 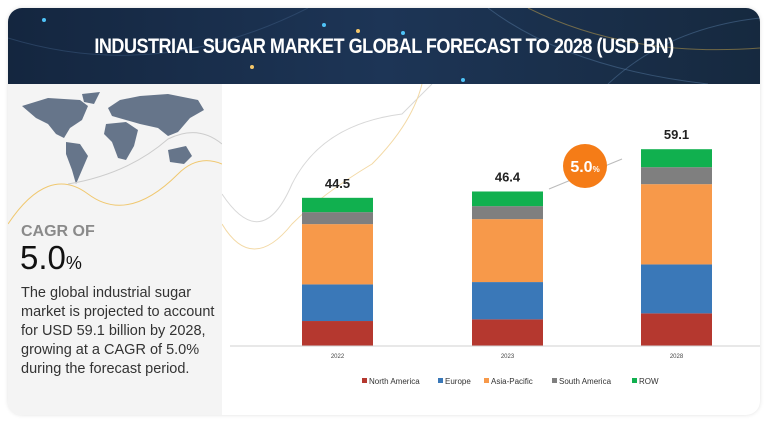 I want to click on x-tick-label: 2028, so click(x=677, y=357).